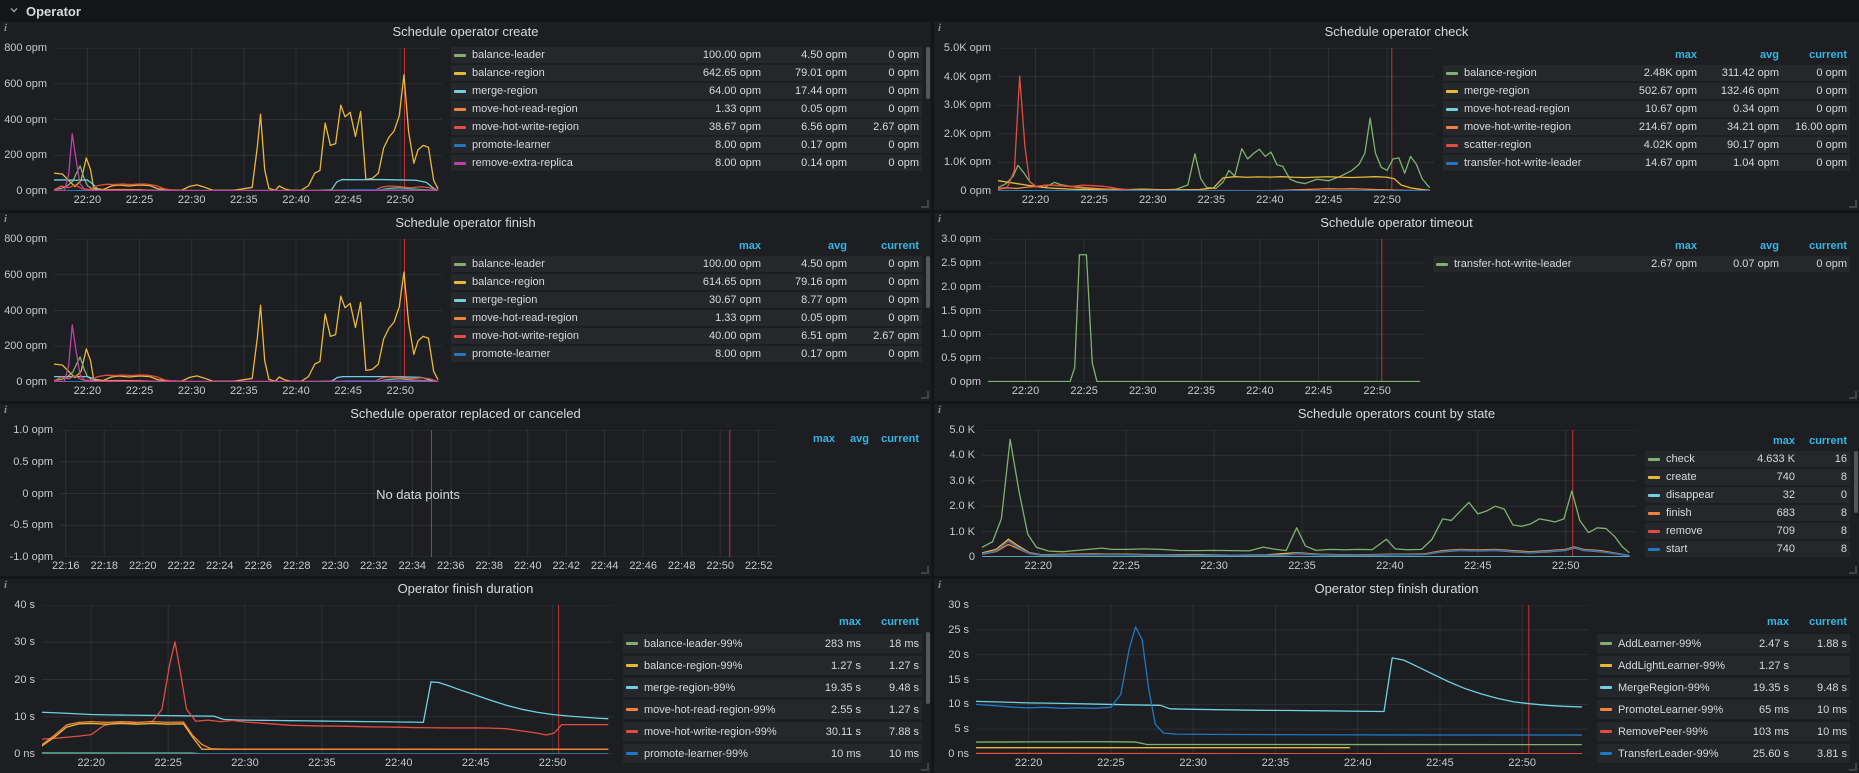  What do you see at coordinates (1688, 477) in the screenshot?
I see `legend-series-toggle: create` at bounding box center [1688, 477].